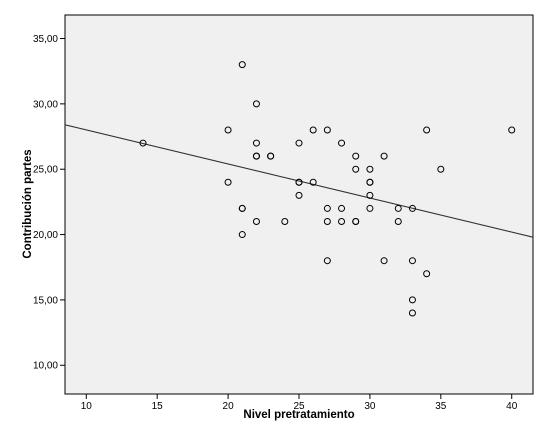  Describe the element at coordinates (298, 415) in the screenshot. I see `x-axis-title: Nivel pretratamiento` at that location.